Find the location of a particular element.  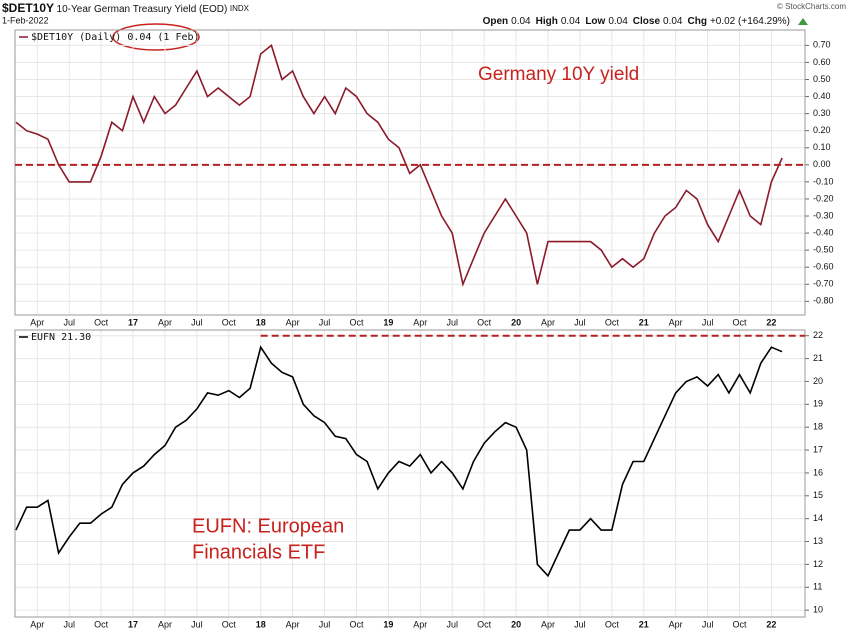

highlight-ellipse is located at coordinates (156, 37).